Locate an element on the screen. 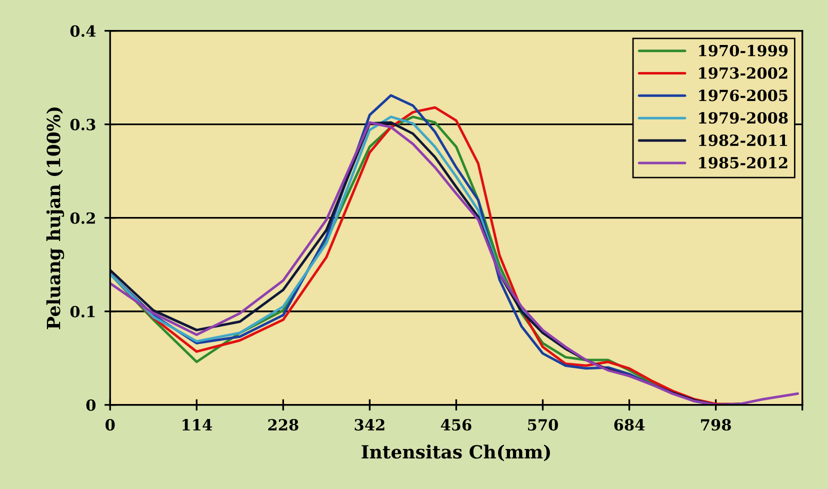 The image size is (828, 489). y-tick-label: 0.3 is located at coordinates (83, 124).